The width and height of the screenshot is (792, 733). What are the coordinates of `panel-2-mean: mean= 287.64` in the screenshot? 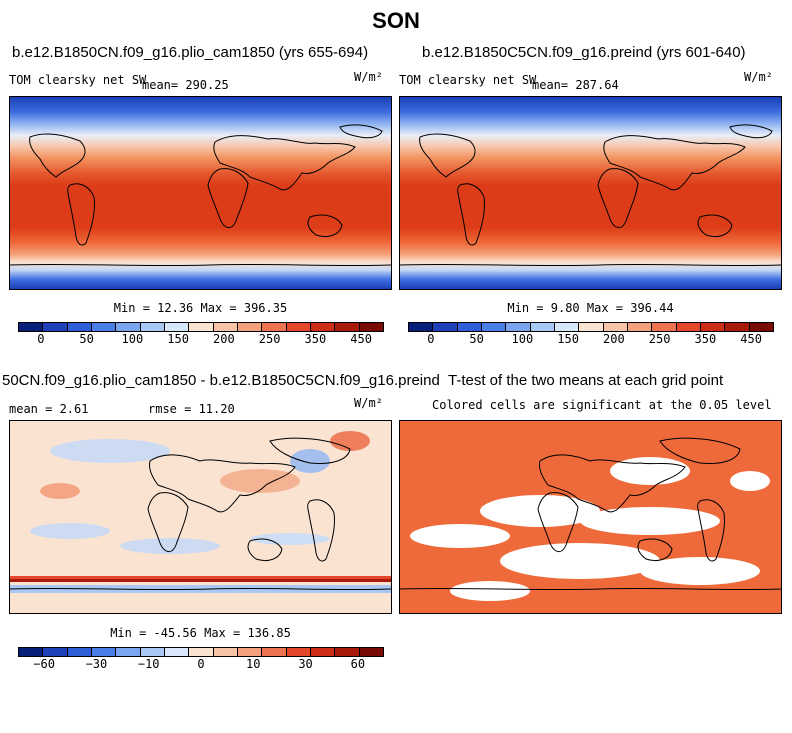 It's located at (575, 85).